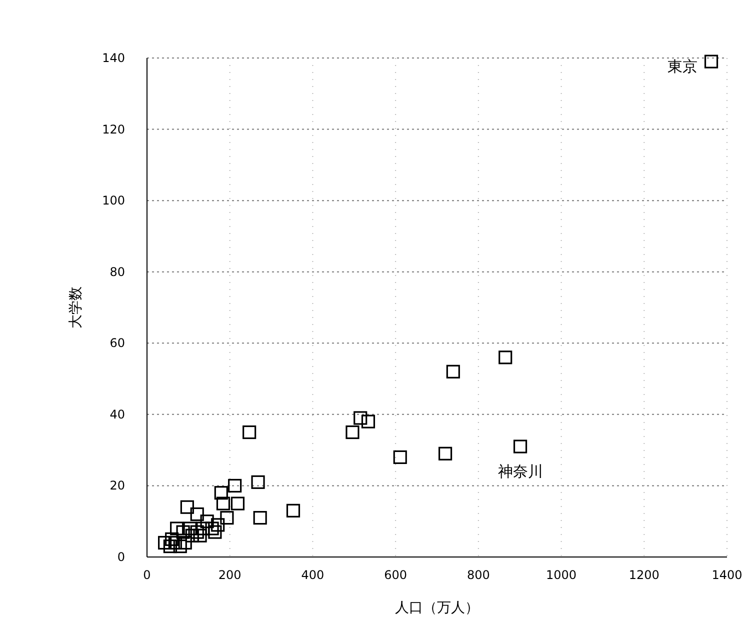 The image size is (745, 634). What do you see at coordinates (76, 307) in the screenshot?
I see `y-axis-title: 大学数` at bounding box center [76, 307].